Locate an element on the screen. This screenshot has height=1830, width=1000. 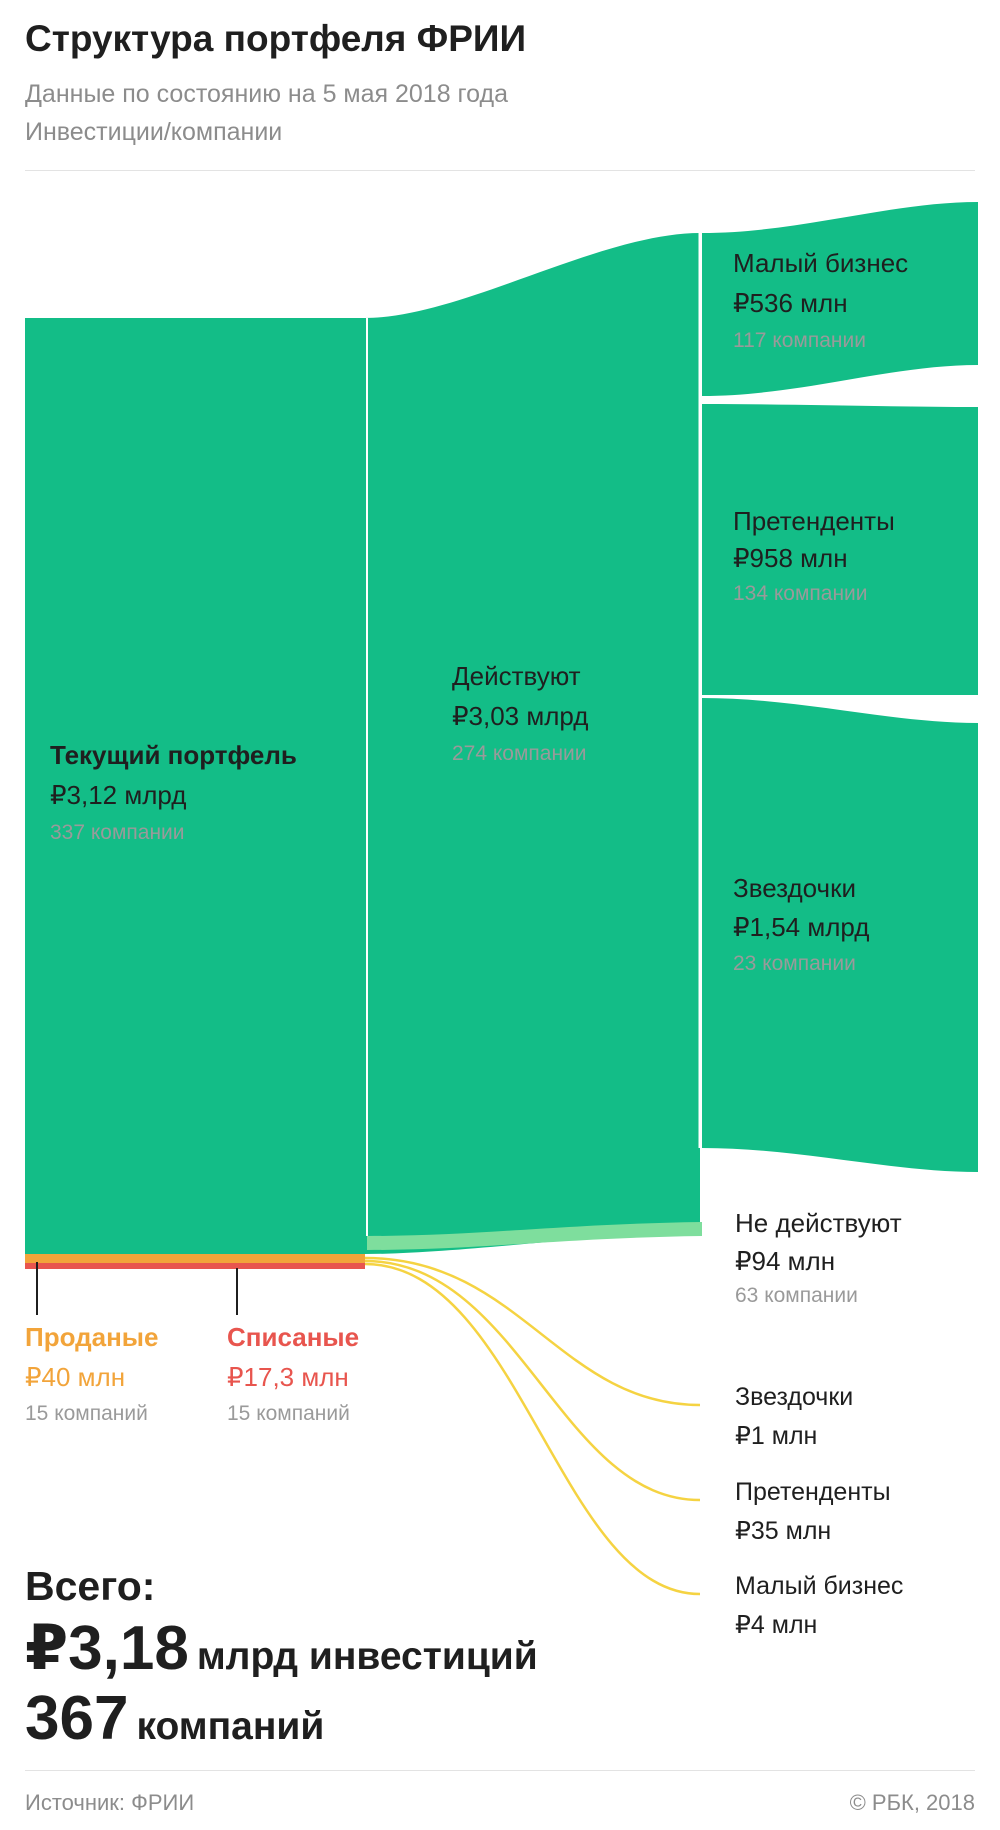
flow-current-to-inactive is located at coordinates (534, 1236).